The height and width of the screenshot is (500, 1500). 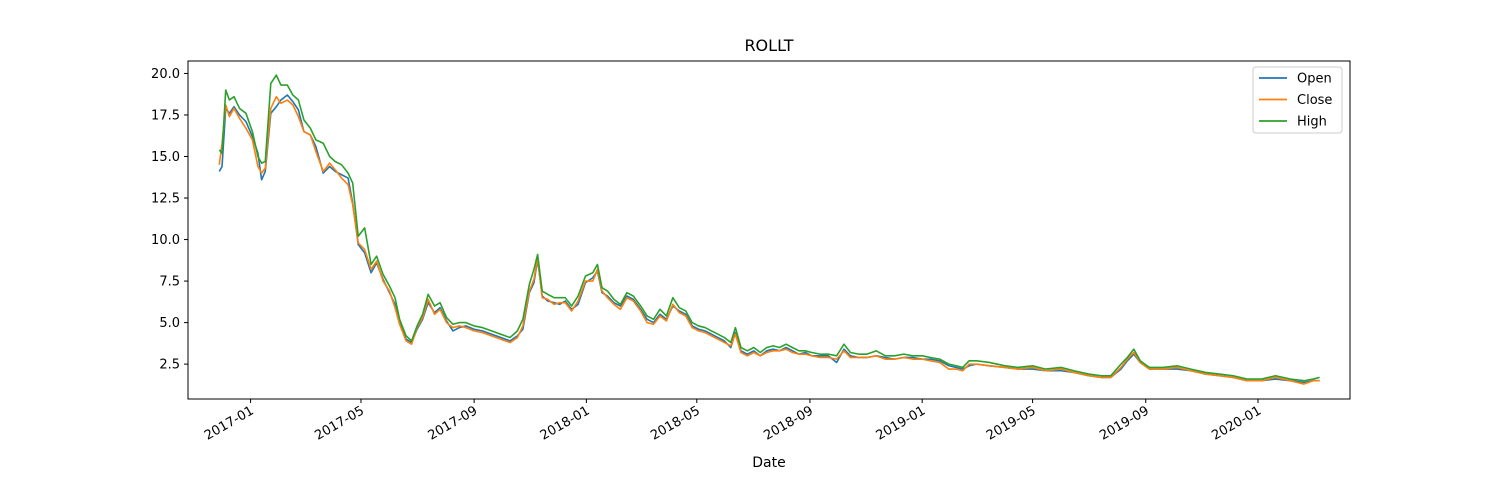 I want to click on legend-label-close: Close, so click(x=1314, y=100).